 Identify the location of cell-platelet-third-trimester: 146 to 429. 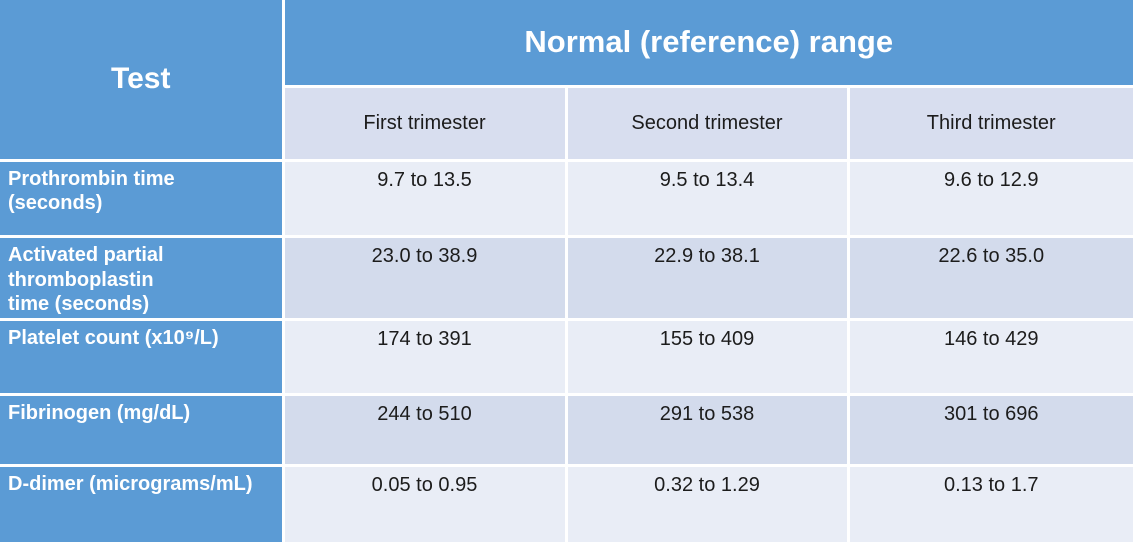
(989, 356).